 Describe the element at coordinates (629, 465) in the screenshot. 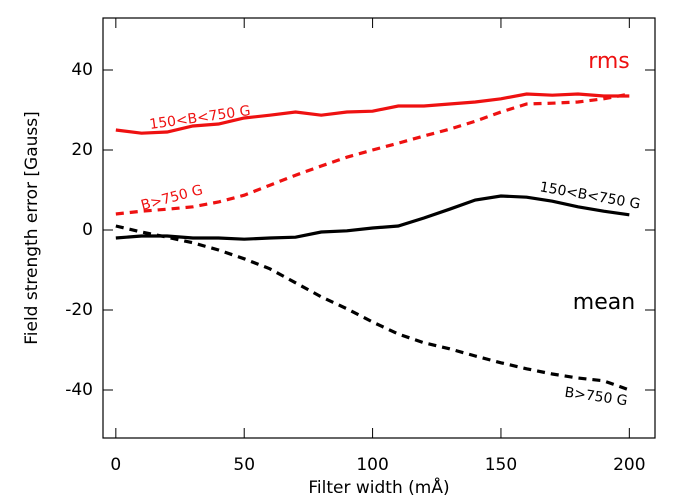

I see `x-tick-label: 200` at that location.